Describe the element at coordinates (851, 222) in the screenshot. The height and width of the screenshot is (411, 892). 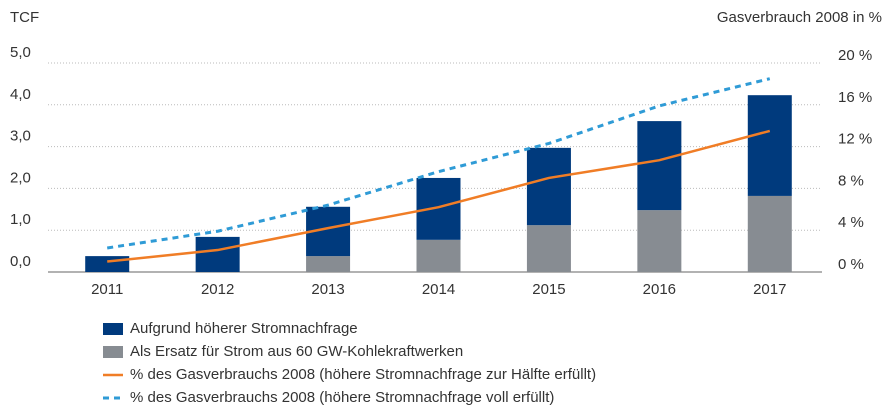
I see `y2-tick-label: 4 %` at that location.